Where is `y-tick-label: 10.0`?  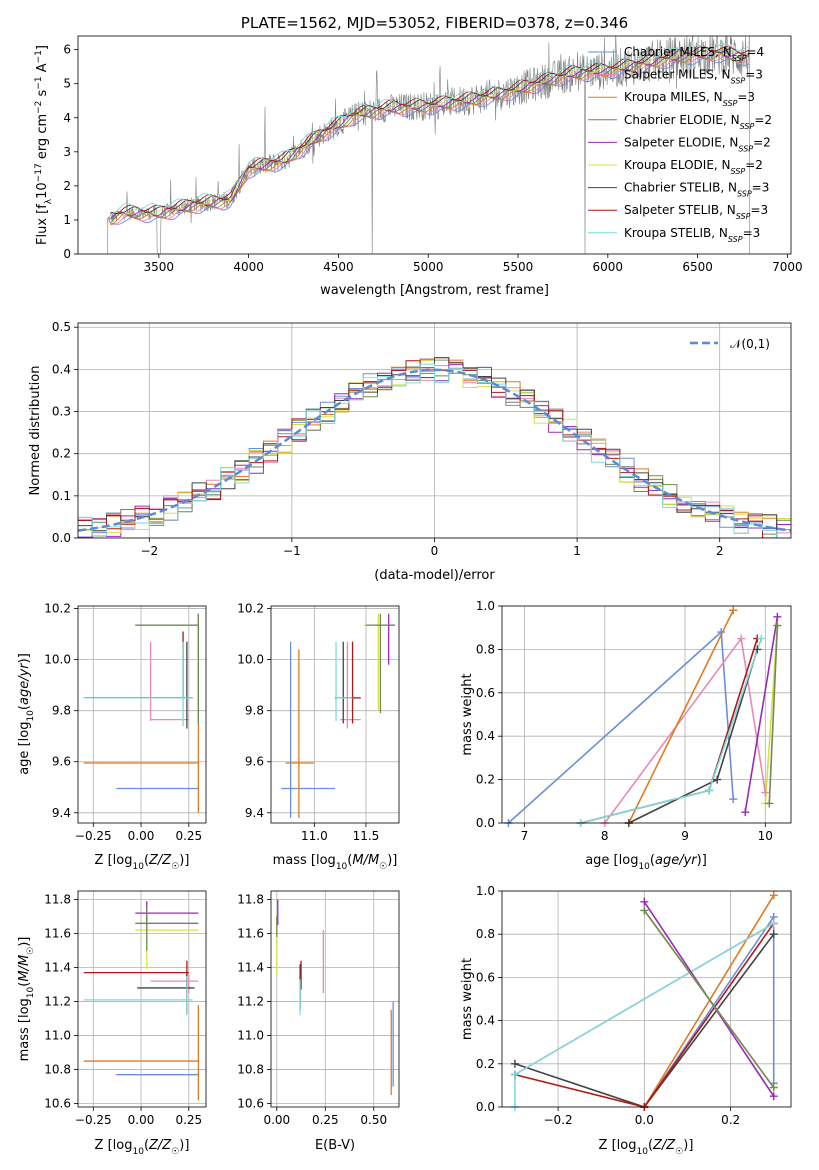
y-tick-label: 10.0 is located at coordinates (57, 660).